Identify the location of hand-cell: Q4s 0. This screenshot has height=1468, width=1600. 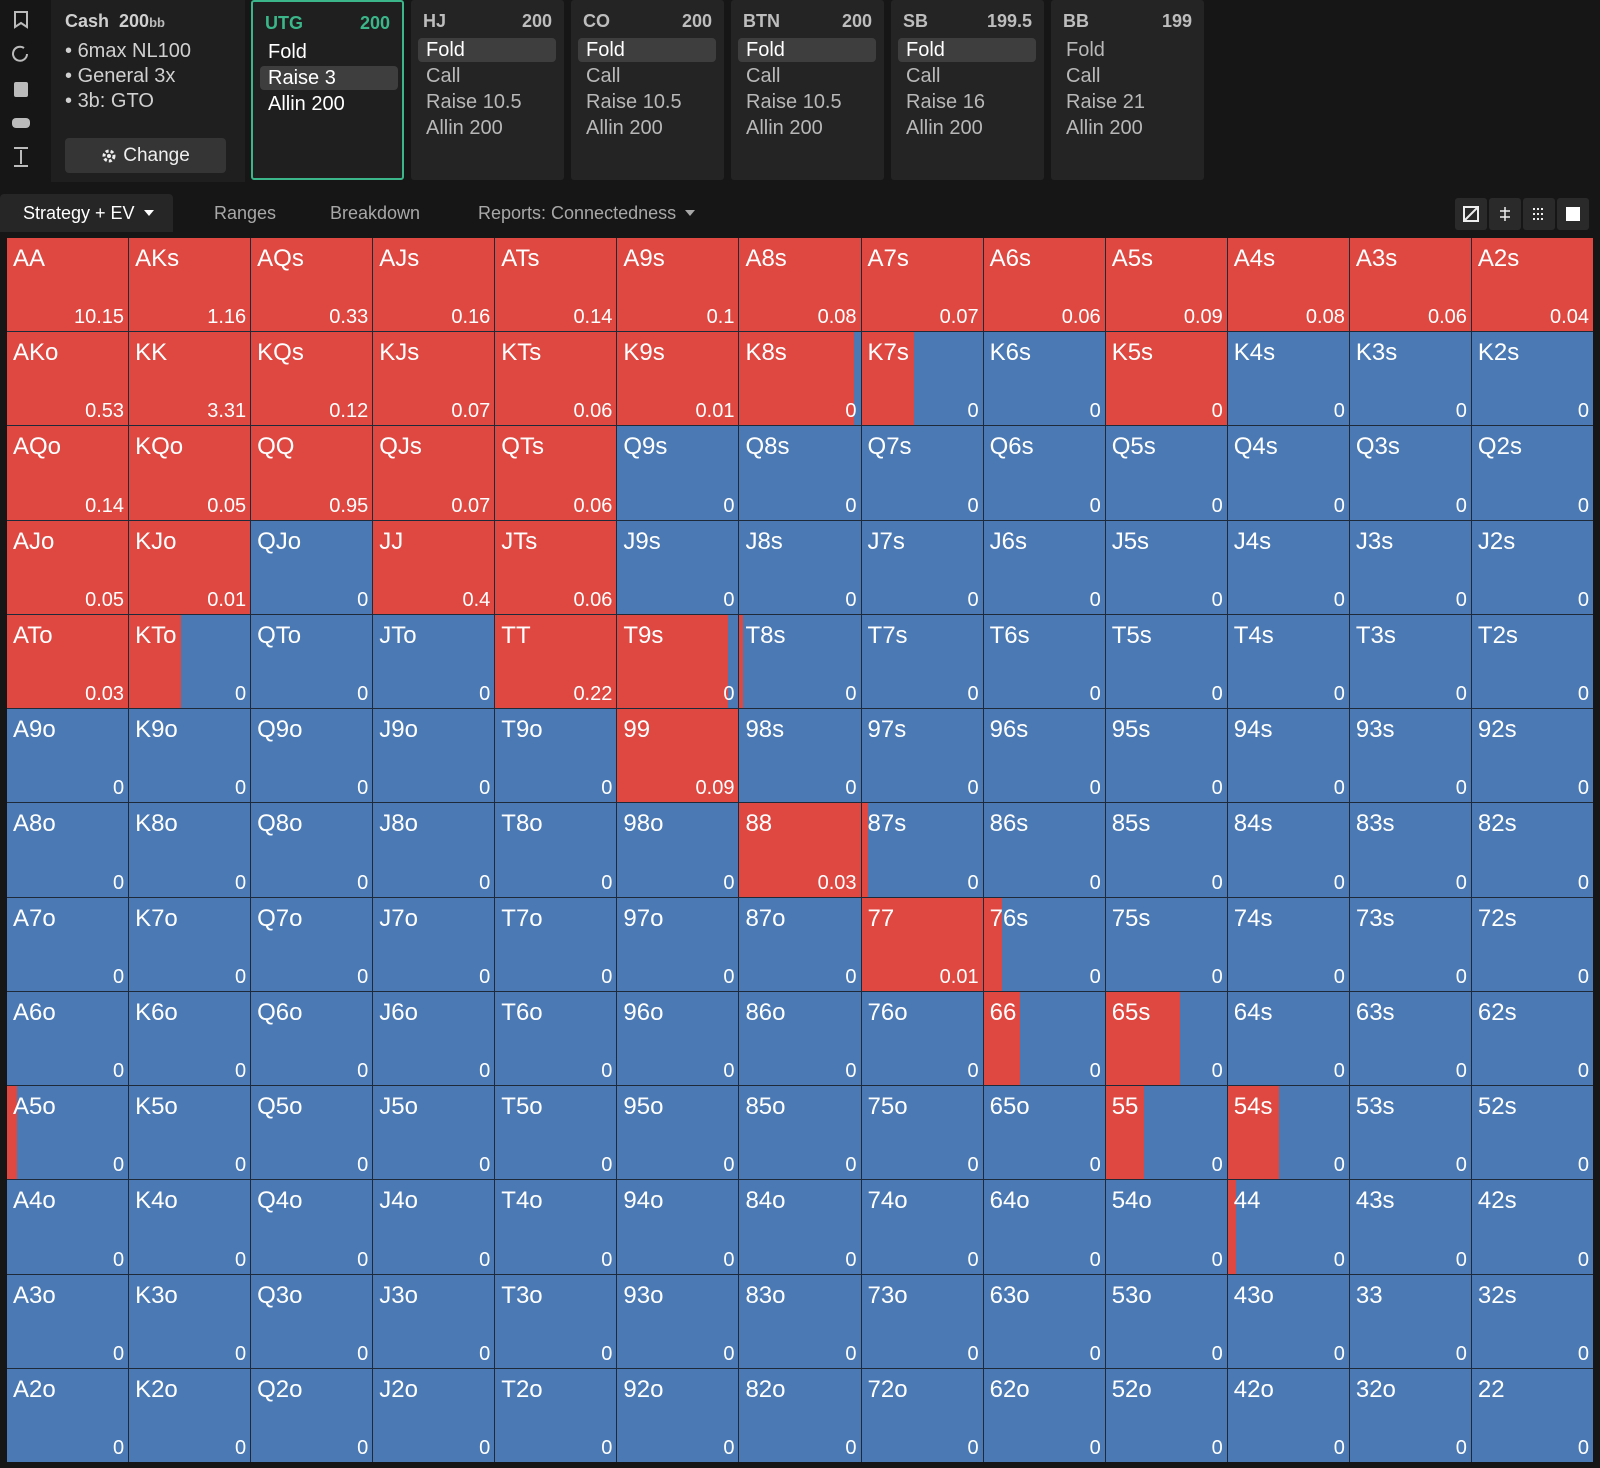
(1288, 473).